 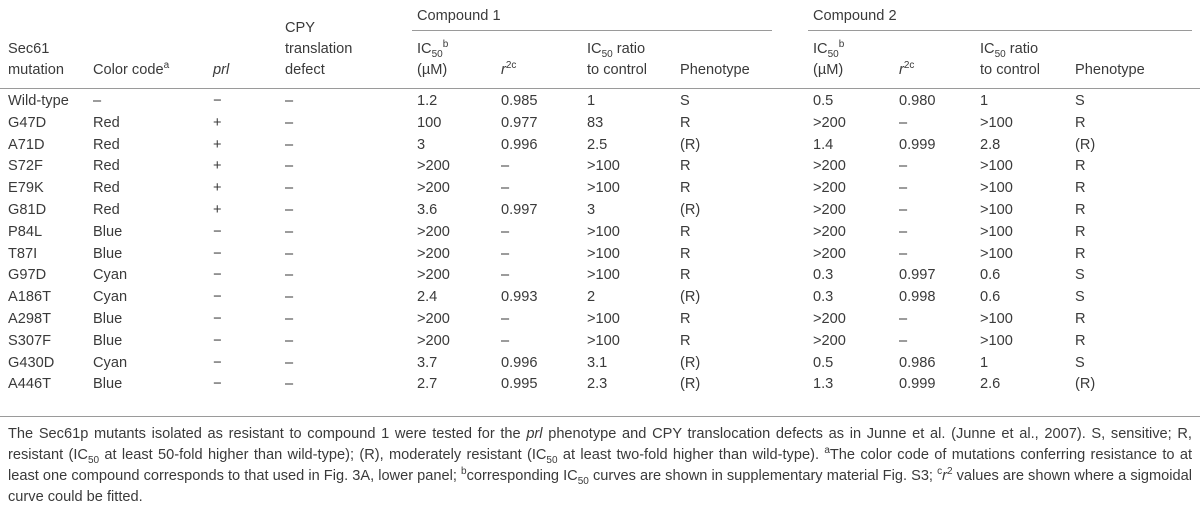 What do you see at coordinates (917, 297) in the screenshot?
I see `table-cell: 0.998` at bounding box center [917, 297].